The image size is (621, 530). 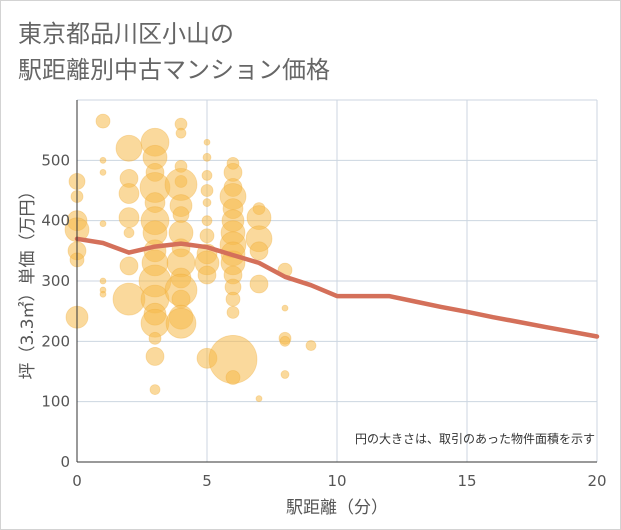 What do you see at coordinates (77, 481) in the screenshot?
I see `x-tick-label: 0` at bounding box center [77, 481].